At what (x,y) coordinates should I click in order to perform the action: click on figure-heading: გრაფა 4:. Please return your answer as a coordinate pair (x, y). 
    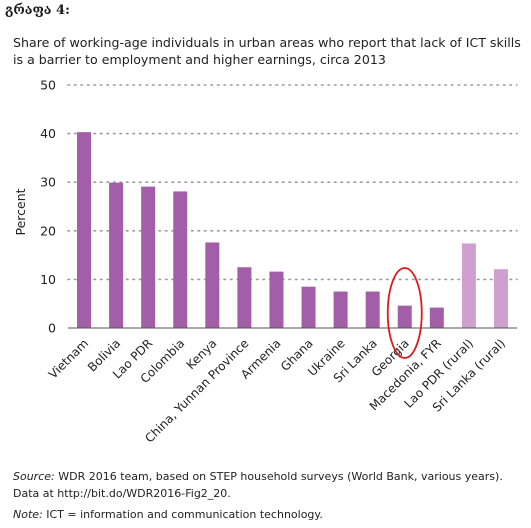
    Looking at the image, I should click on (37, 10).